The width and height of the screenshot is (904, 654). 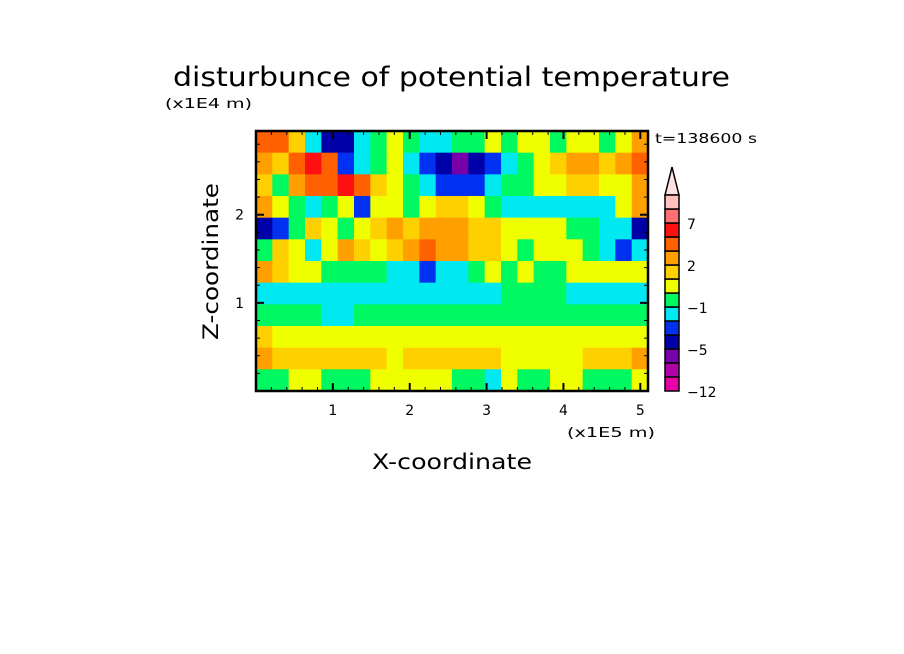 I want to click on y-tick-label: 2, so click(x=239, y=216).